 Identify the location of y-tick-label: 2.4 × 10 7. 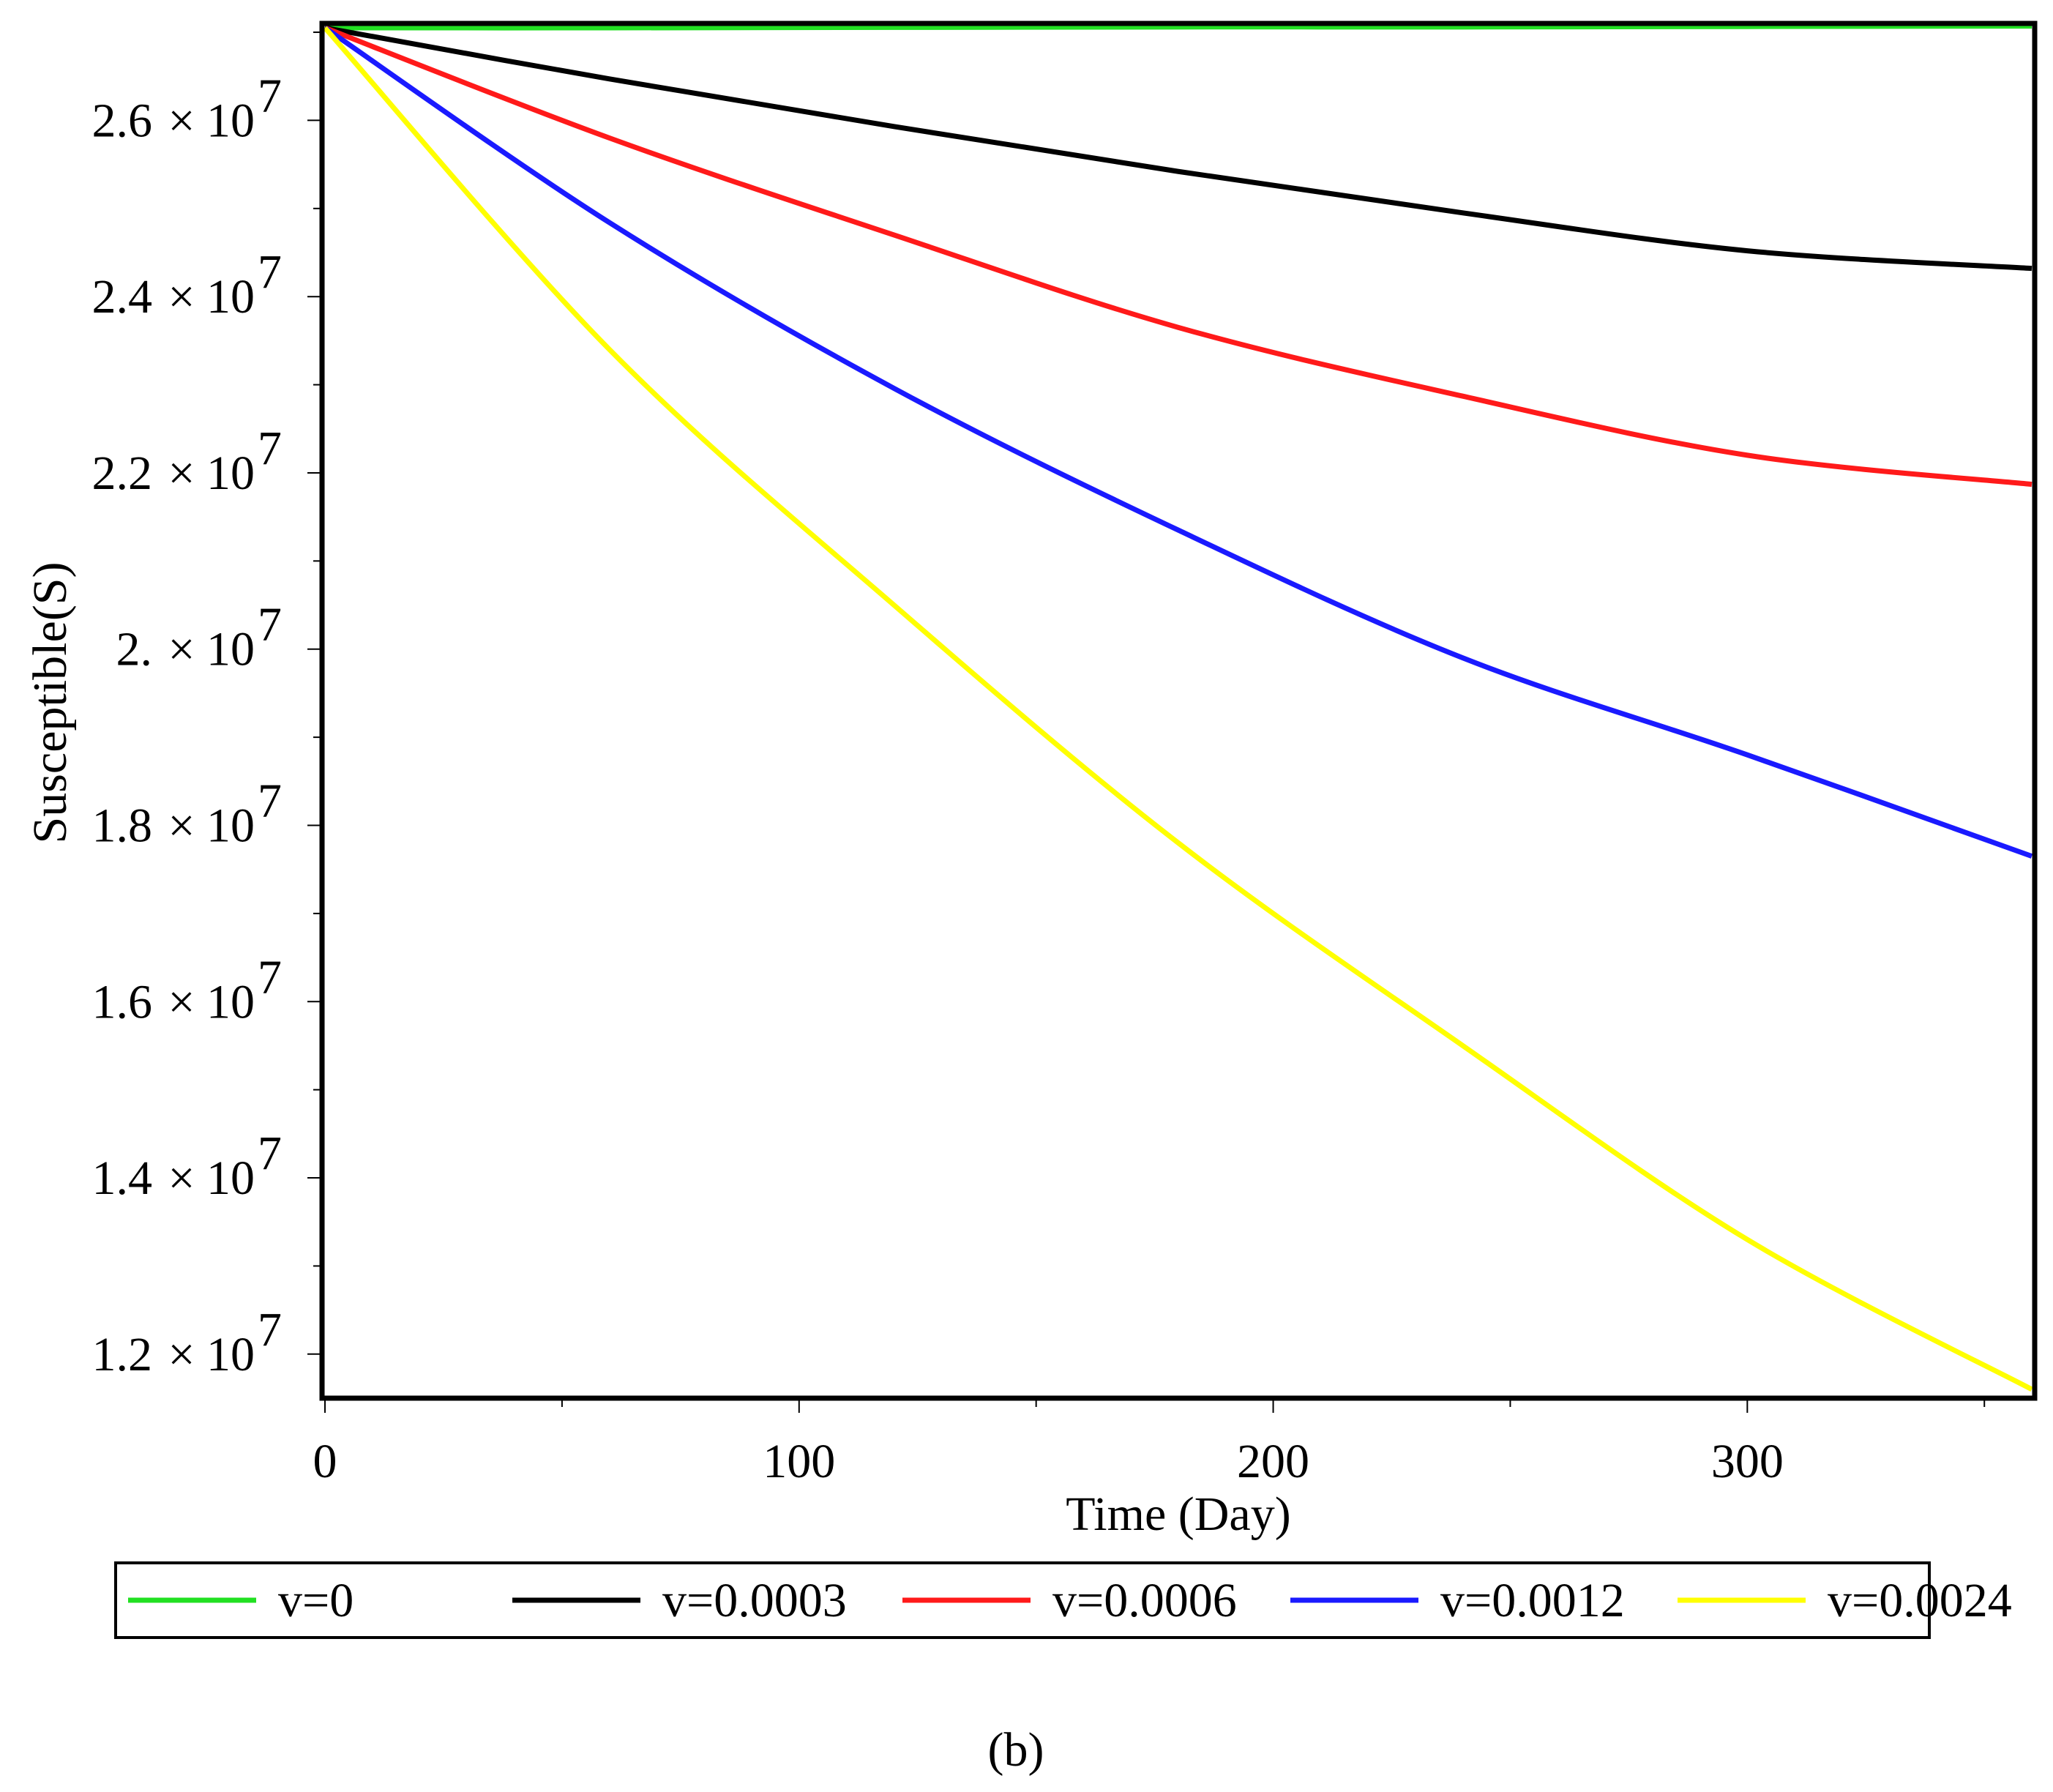
(187, 284).